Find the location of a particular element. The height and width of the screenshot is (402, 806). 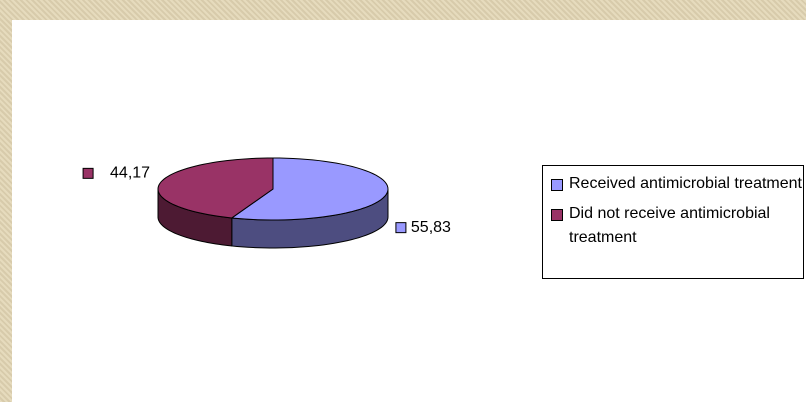

legend-label: Received antimicrobial treatment is located at coordinates (685, 183).